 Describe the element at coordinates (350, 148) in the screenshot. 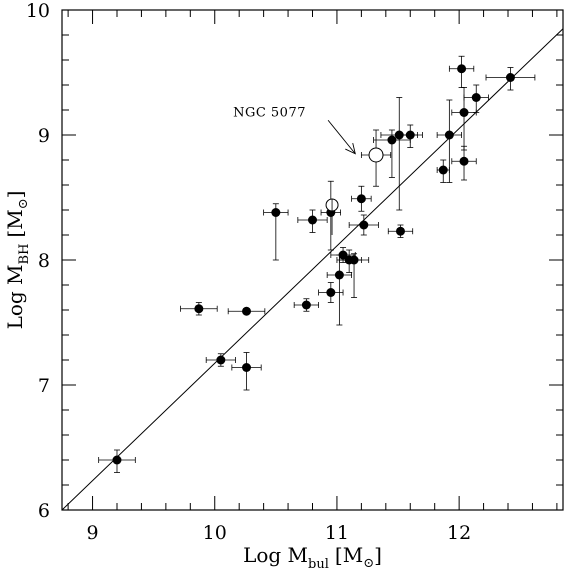

I see `annotation-arrowhead` at that location.